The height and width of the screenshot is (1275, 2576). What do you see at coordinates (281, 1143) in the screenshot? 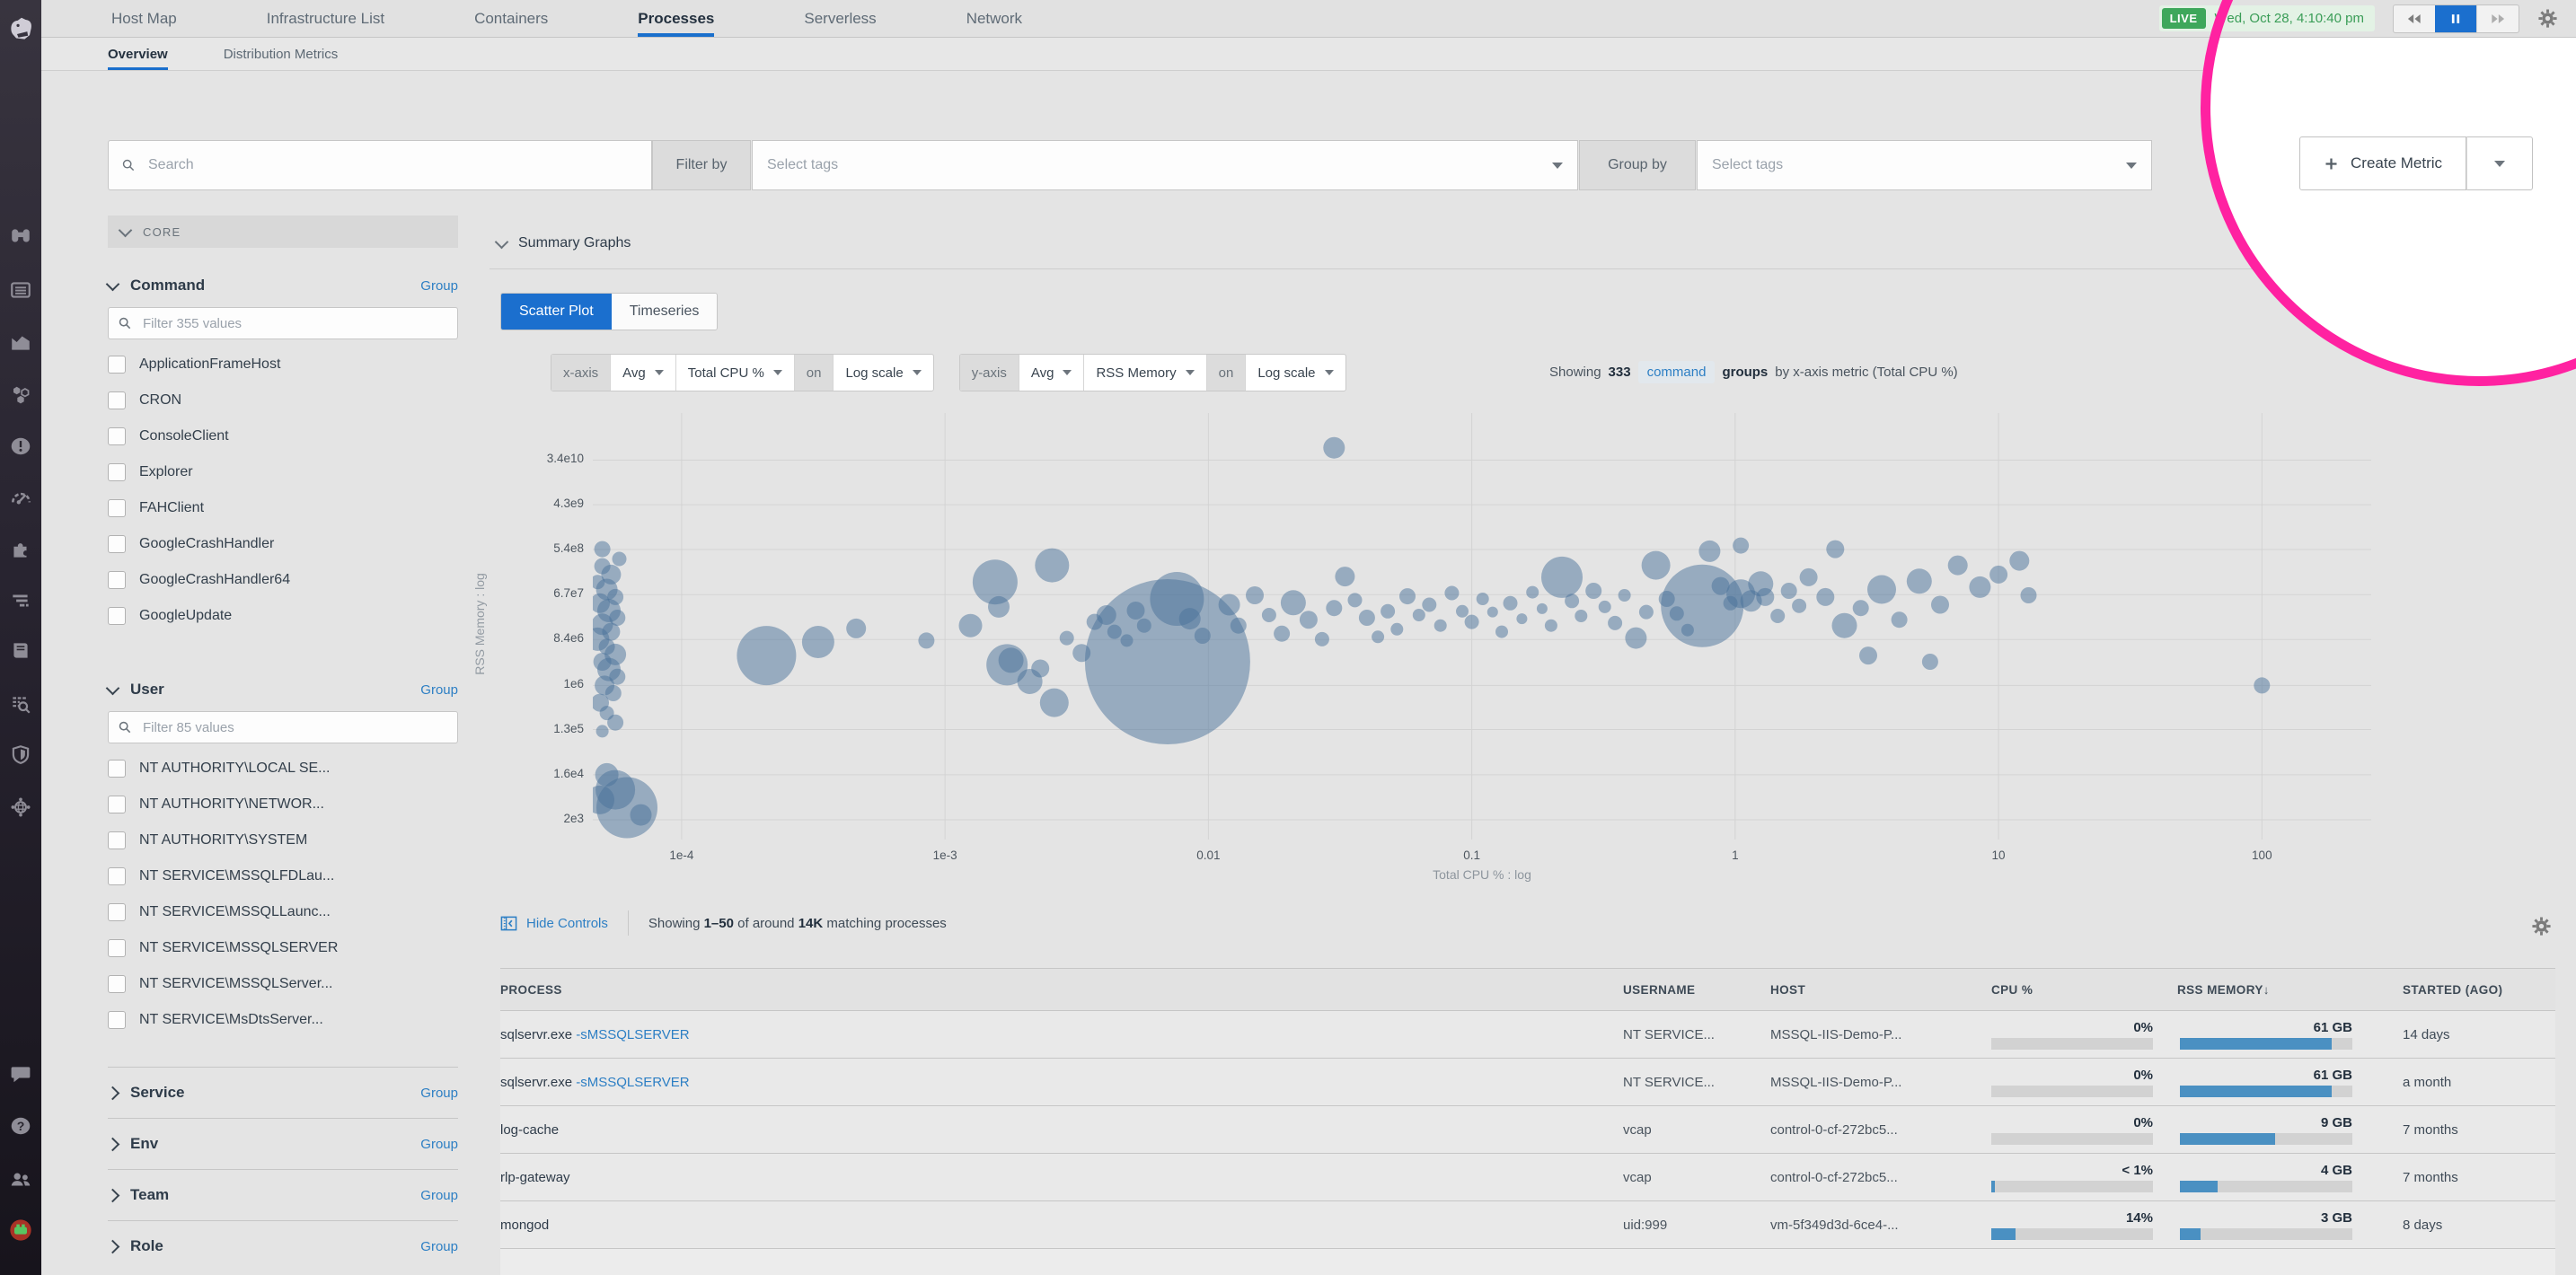
I see `collapsed-filter-section: Env Group` at bounding box center [281, 1143].